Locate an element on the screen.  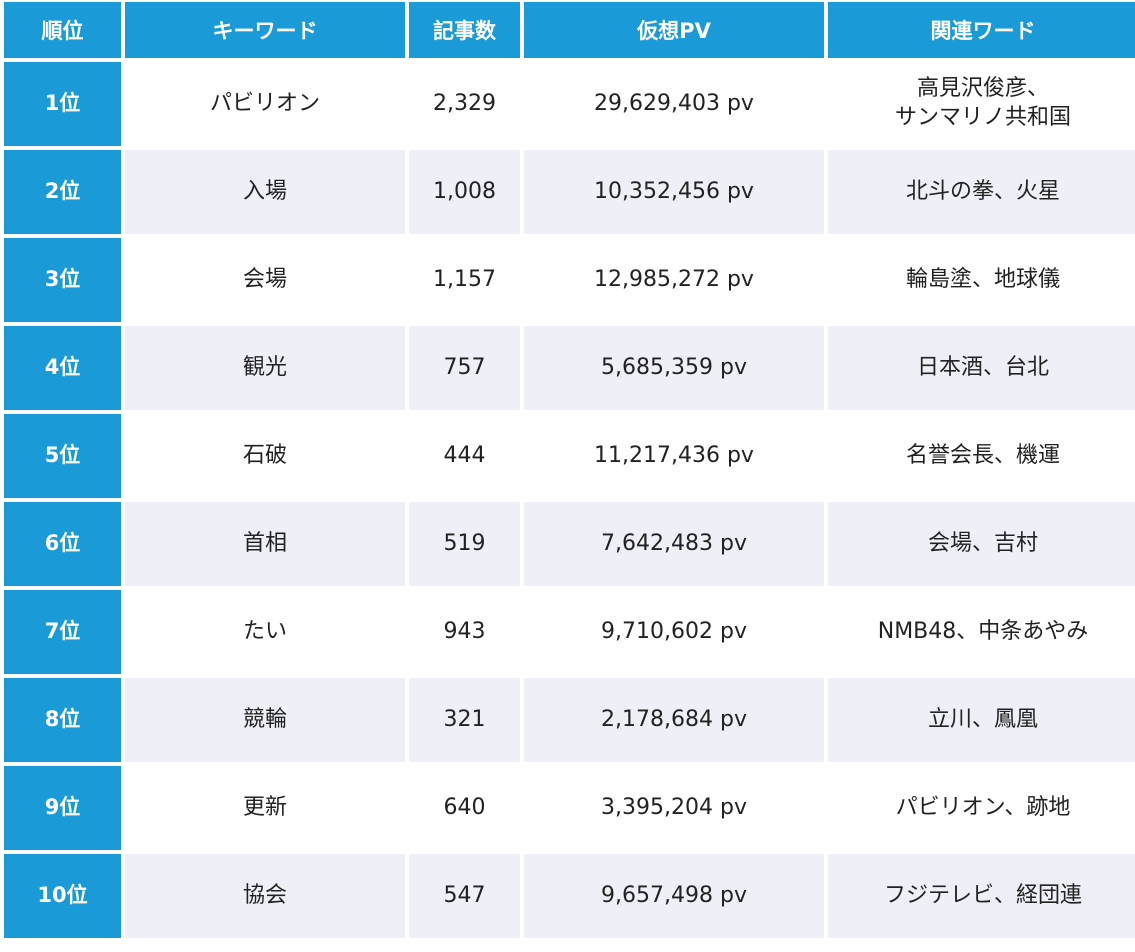
related-words-cell: 立川、鳳凰 is located at coordinates (981, 720).